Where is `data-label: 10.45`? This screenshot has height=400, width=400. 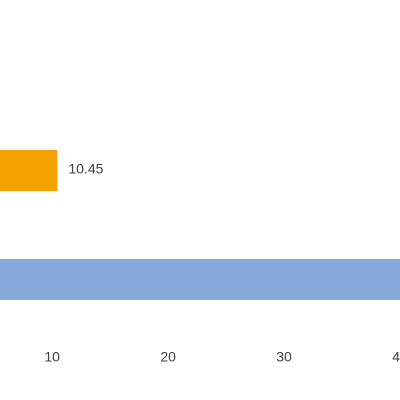
data-label: 10.45 is located at coordinates (85, 169).